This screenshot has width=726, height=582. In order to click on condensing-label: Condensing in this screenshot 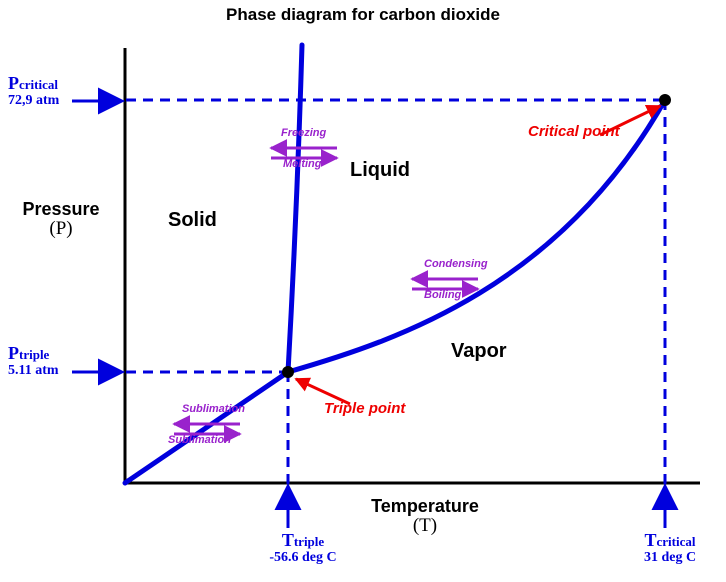, I will do `click(456, 264)`.